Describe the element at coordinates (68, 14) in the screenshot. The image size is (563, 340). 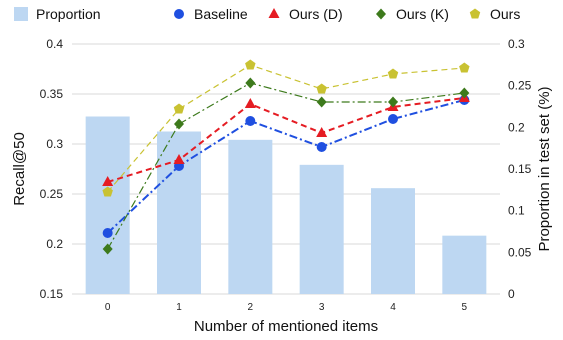
I see `legend-label: Proportion` at that location.